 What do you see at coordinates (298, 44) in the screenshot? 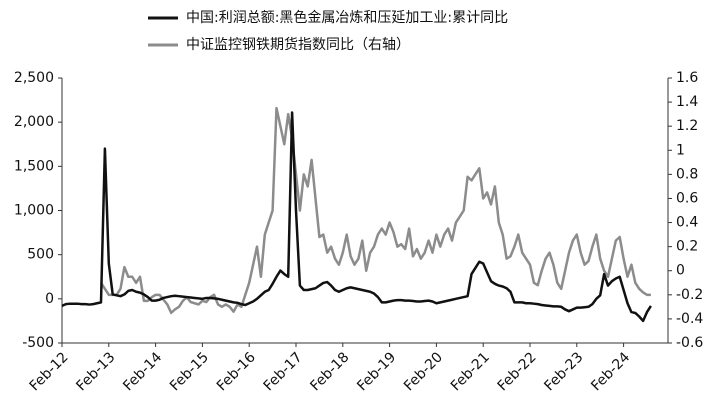
I see `legend-label: 中证监控钢铁期货指数同比（右轴）` at bounding box center [298, 44].